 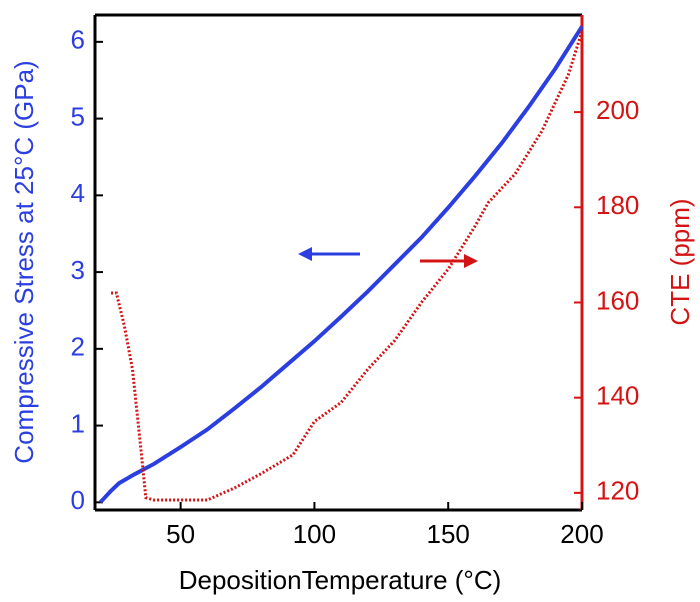 What do you see at coordinates (617, 300) in the screenshot?
I see `y2-tick-label: 160` at bounding box center [617, 300].